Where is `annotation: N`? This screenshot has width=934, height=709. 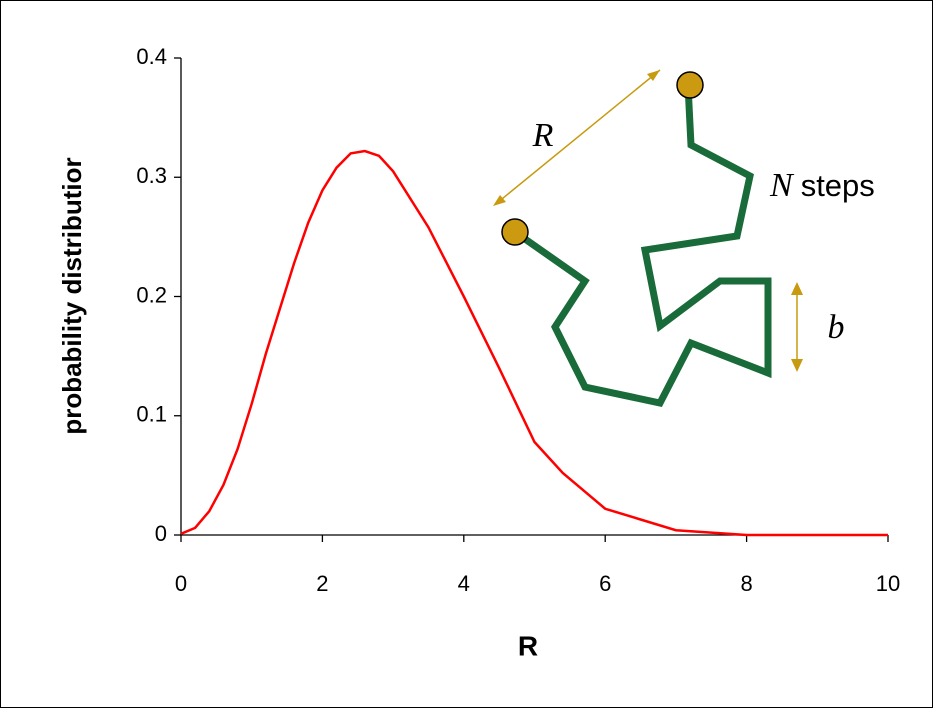 annotation: N is located at coordinates (782, 185).